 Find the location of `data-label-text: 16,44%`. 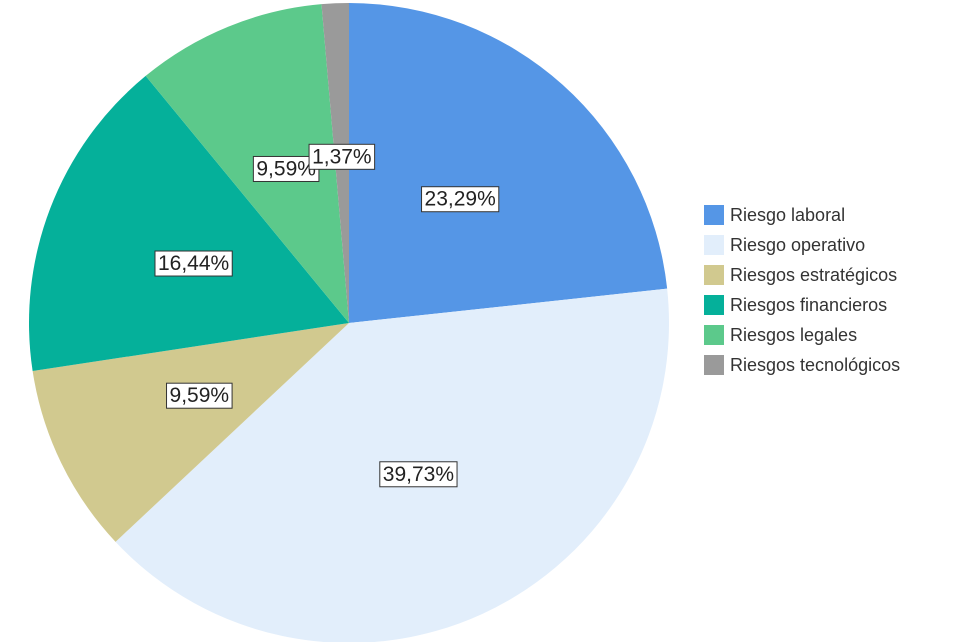

data-label-text: 16,44% is located at coordinates (193, 263).